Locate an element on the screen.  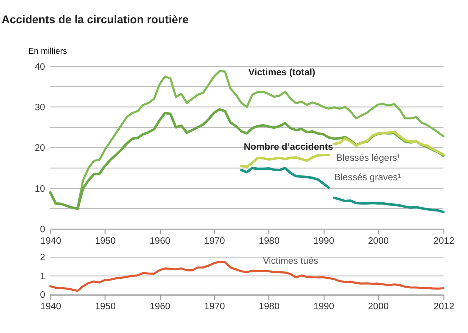
y-tick-label: 40 is located at coordinates (40, 67).